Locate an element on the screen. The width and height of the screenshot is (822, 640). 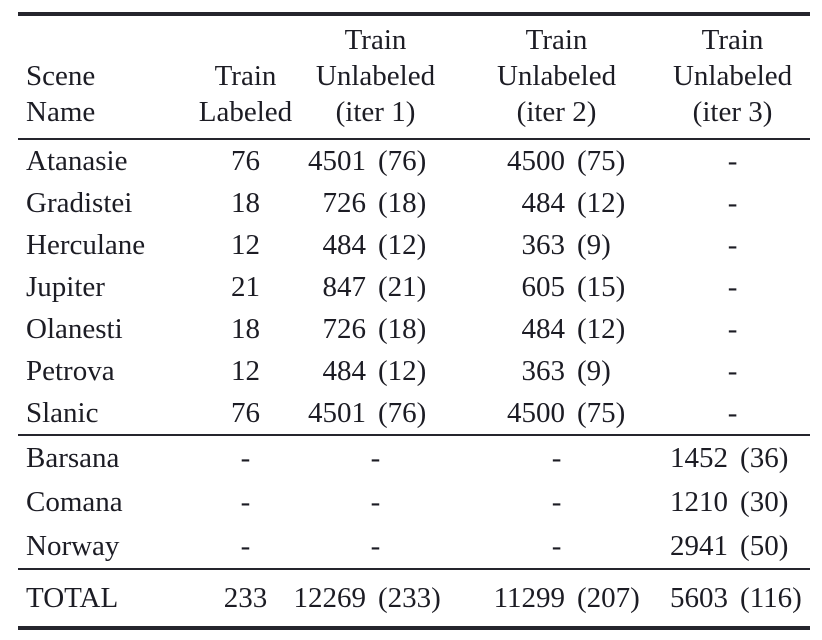
iter2-count-cell: 605 is located at coordinates (543, 287).